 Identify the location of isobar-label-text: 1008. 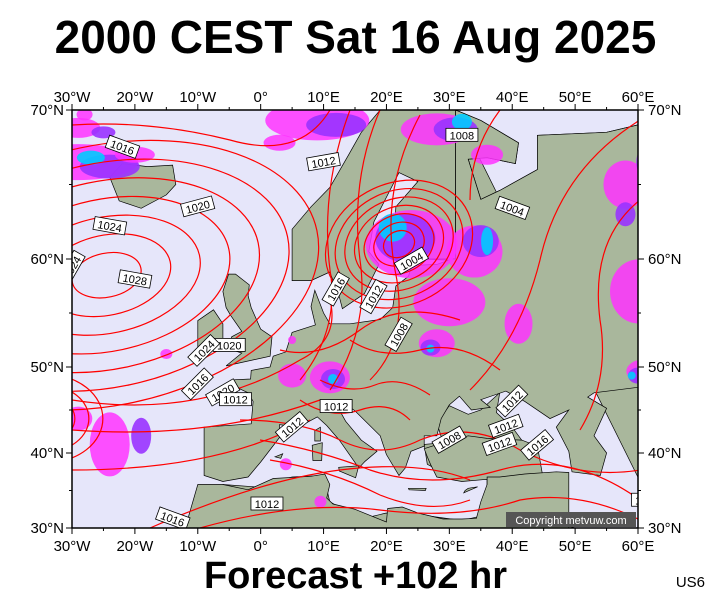
(462, 136).